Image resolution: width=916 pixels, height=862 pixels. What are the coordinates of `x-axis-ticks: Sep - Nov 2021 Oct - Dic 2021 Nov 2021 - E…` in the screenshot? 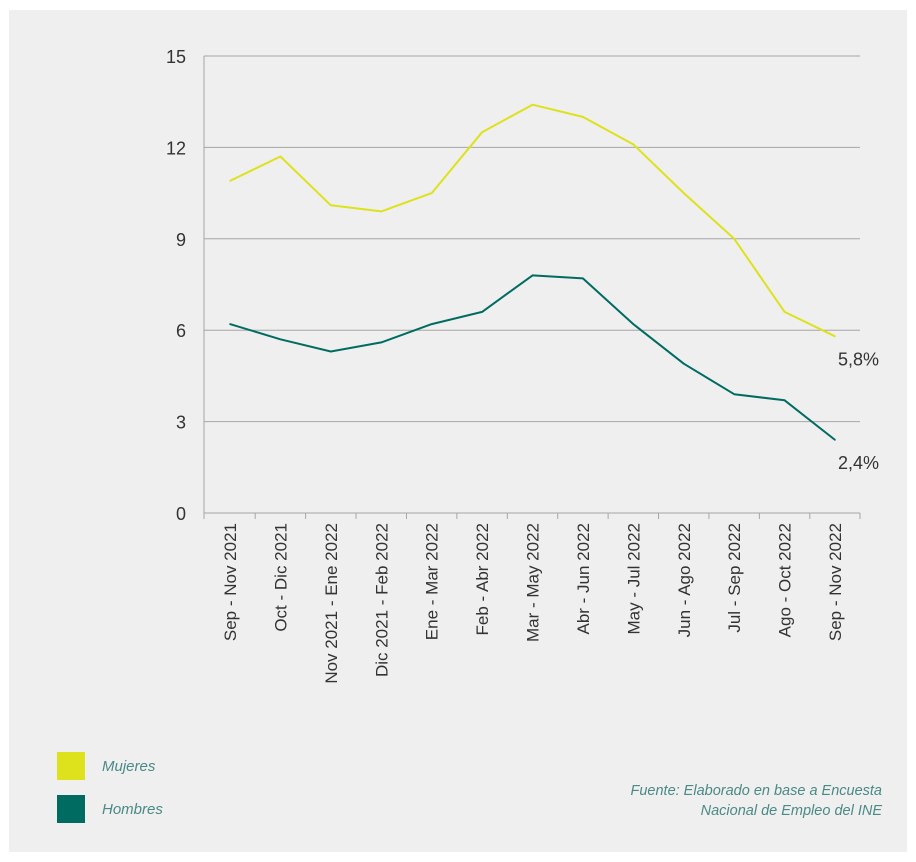 It's located at (532, 598).